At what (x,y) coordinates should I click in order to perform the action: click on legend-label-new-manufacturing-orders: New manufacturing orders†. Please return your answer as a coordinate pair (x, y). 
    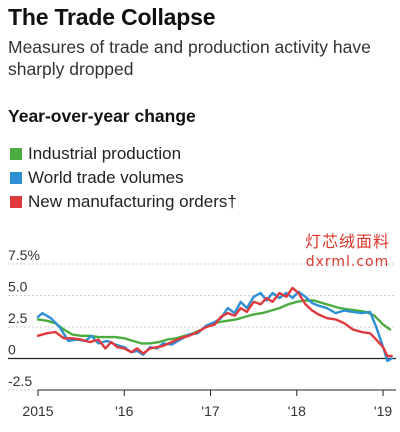
    Looking at the image, I should click on (132, 201).